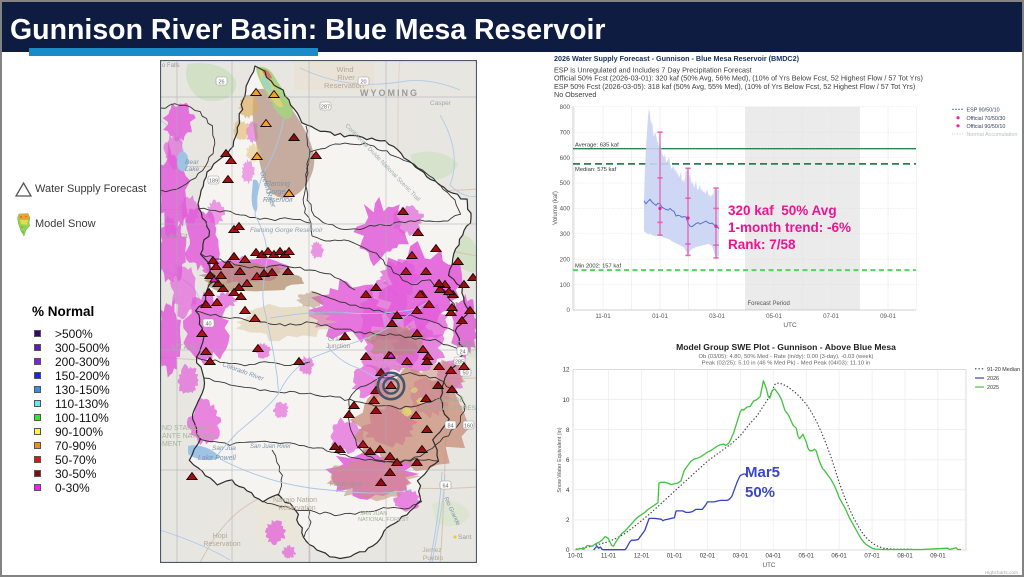 The height and width of the screenshot is (577, 1024). What do you see at coordinates (983, 110) in the screenshot?
I see `svg-text: ESP 90/50/10` at bounding box center [983, 110].